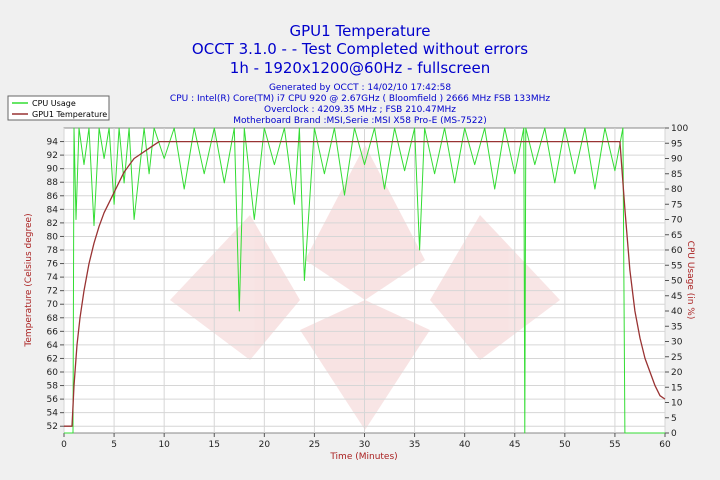  Describe the element at coordinates (29, 280) in the screenshot. I see `y-axis-left-label: Temperature (Celsius degree)` at that location.